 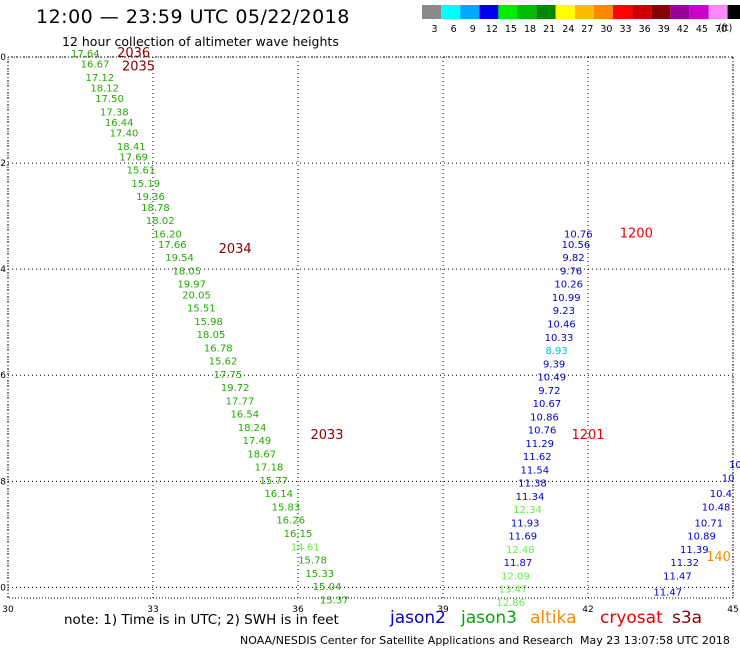 I want to click on x-tick-39: 39, so click(x=443, y=610).